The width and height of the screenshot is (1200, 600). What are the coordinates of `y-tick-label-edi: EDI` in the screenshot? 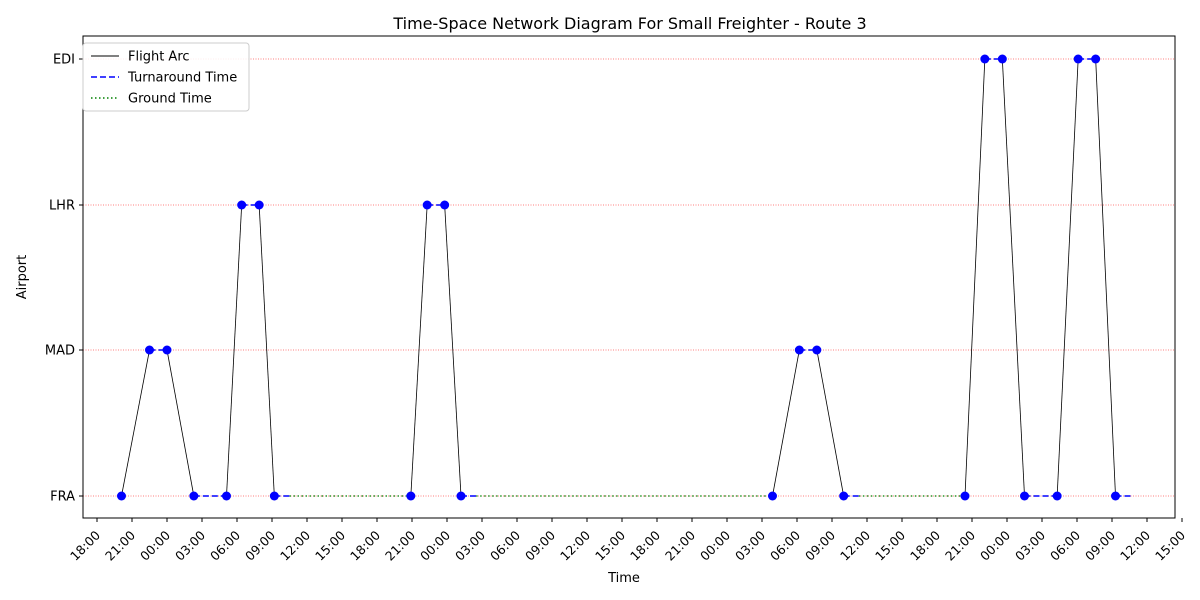 It's located at (64, 60).